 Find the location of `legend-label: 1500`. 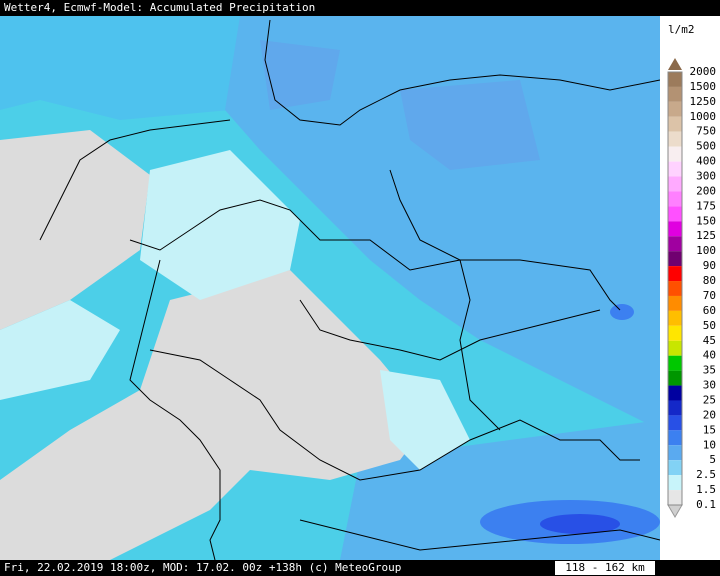

legend-label: 1500 is located at coordinates (703, 86).